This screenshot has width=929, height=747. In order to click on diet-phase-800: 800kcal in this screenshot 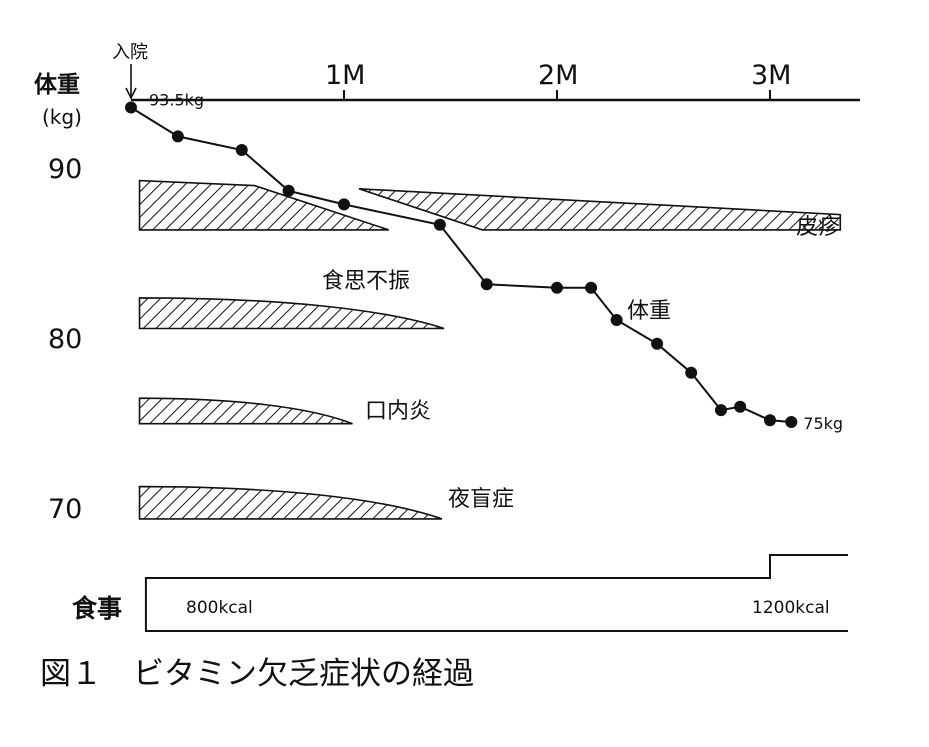, I will do `click(219, 608)`.